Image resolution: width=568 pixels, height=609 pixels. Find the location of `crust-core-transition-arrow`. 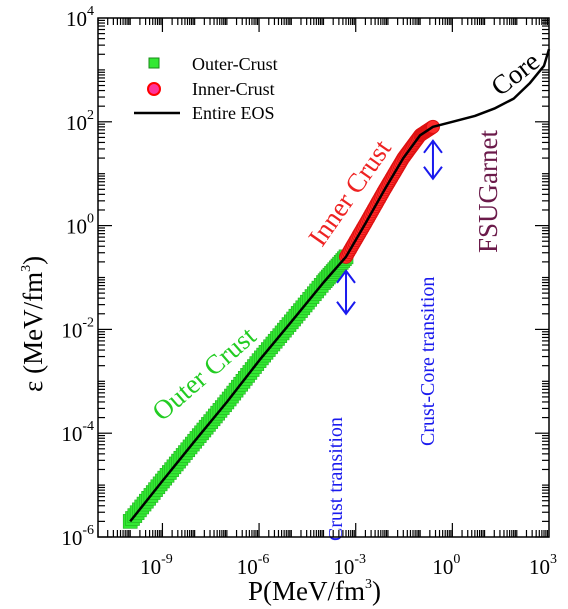

crust-core-transition-arrow is located at coordinates (433, 160).